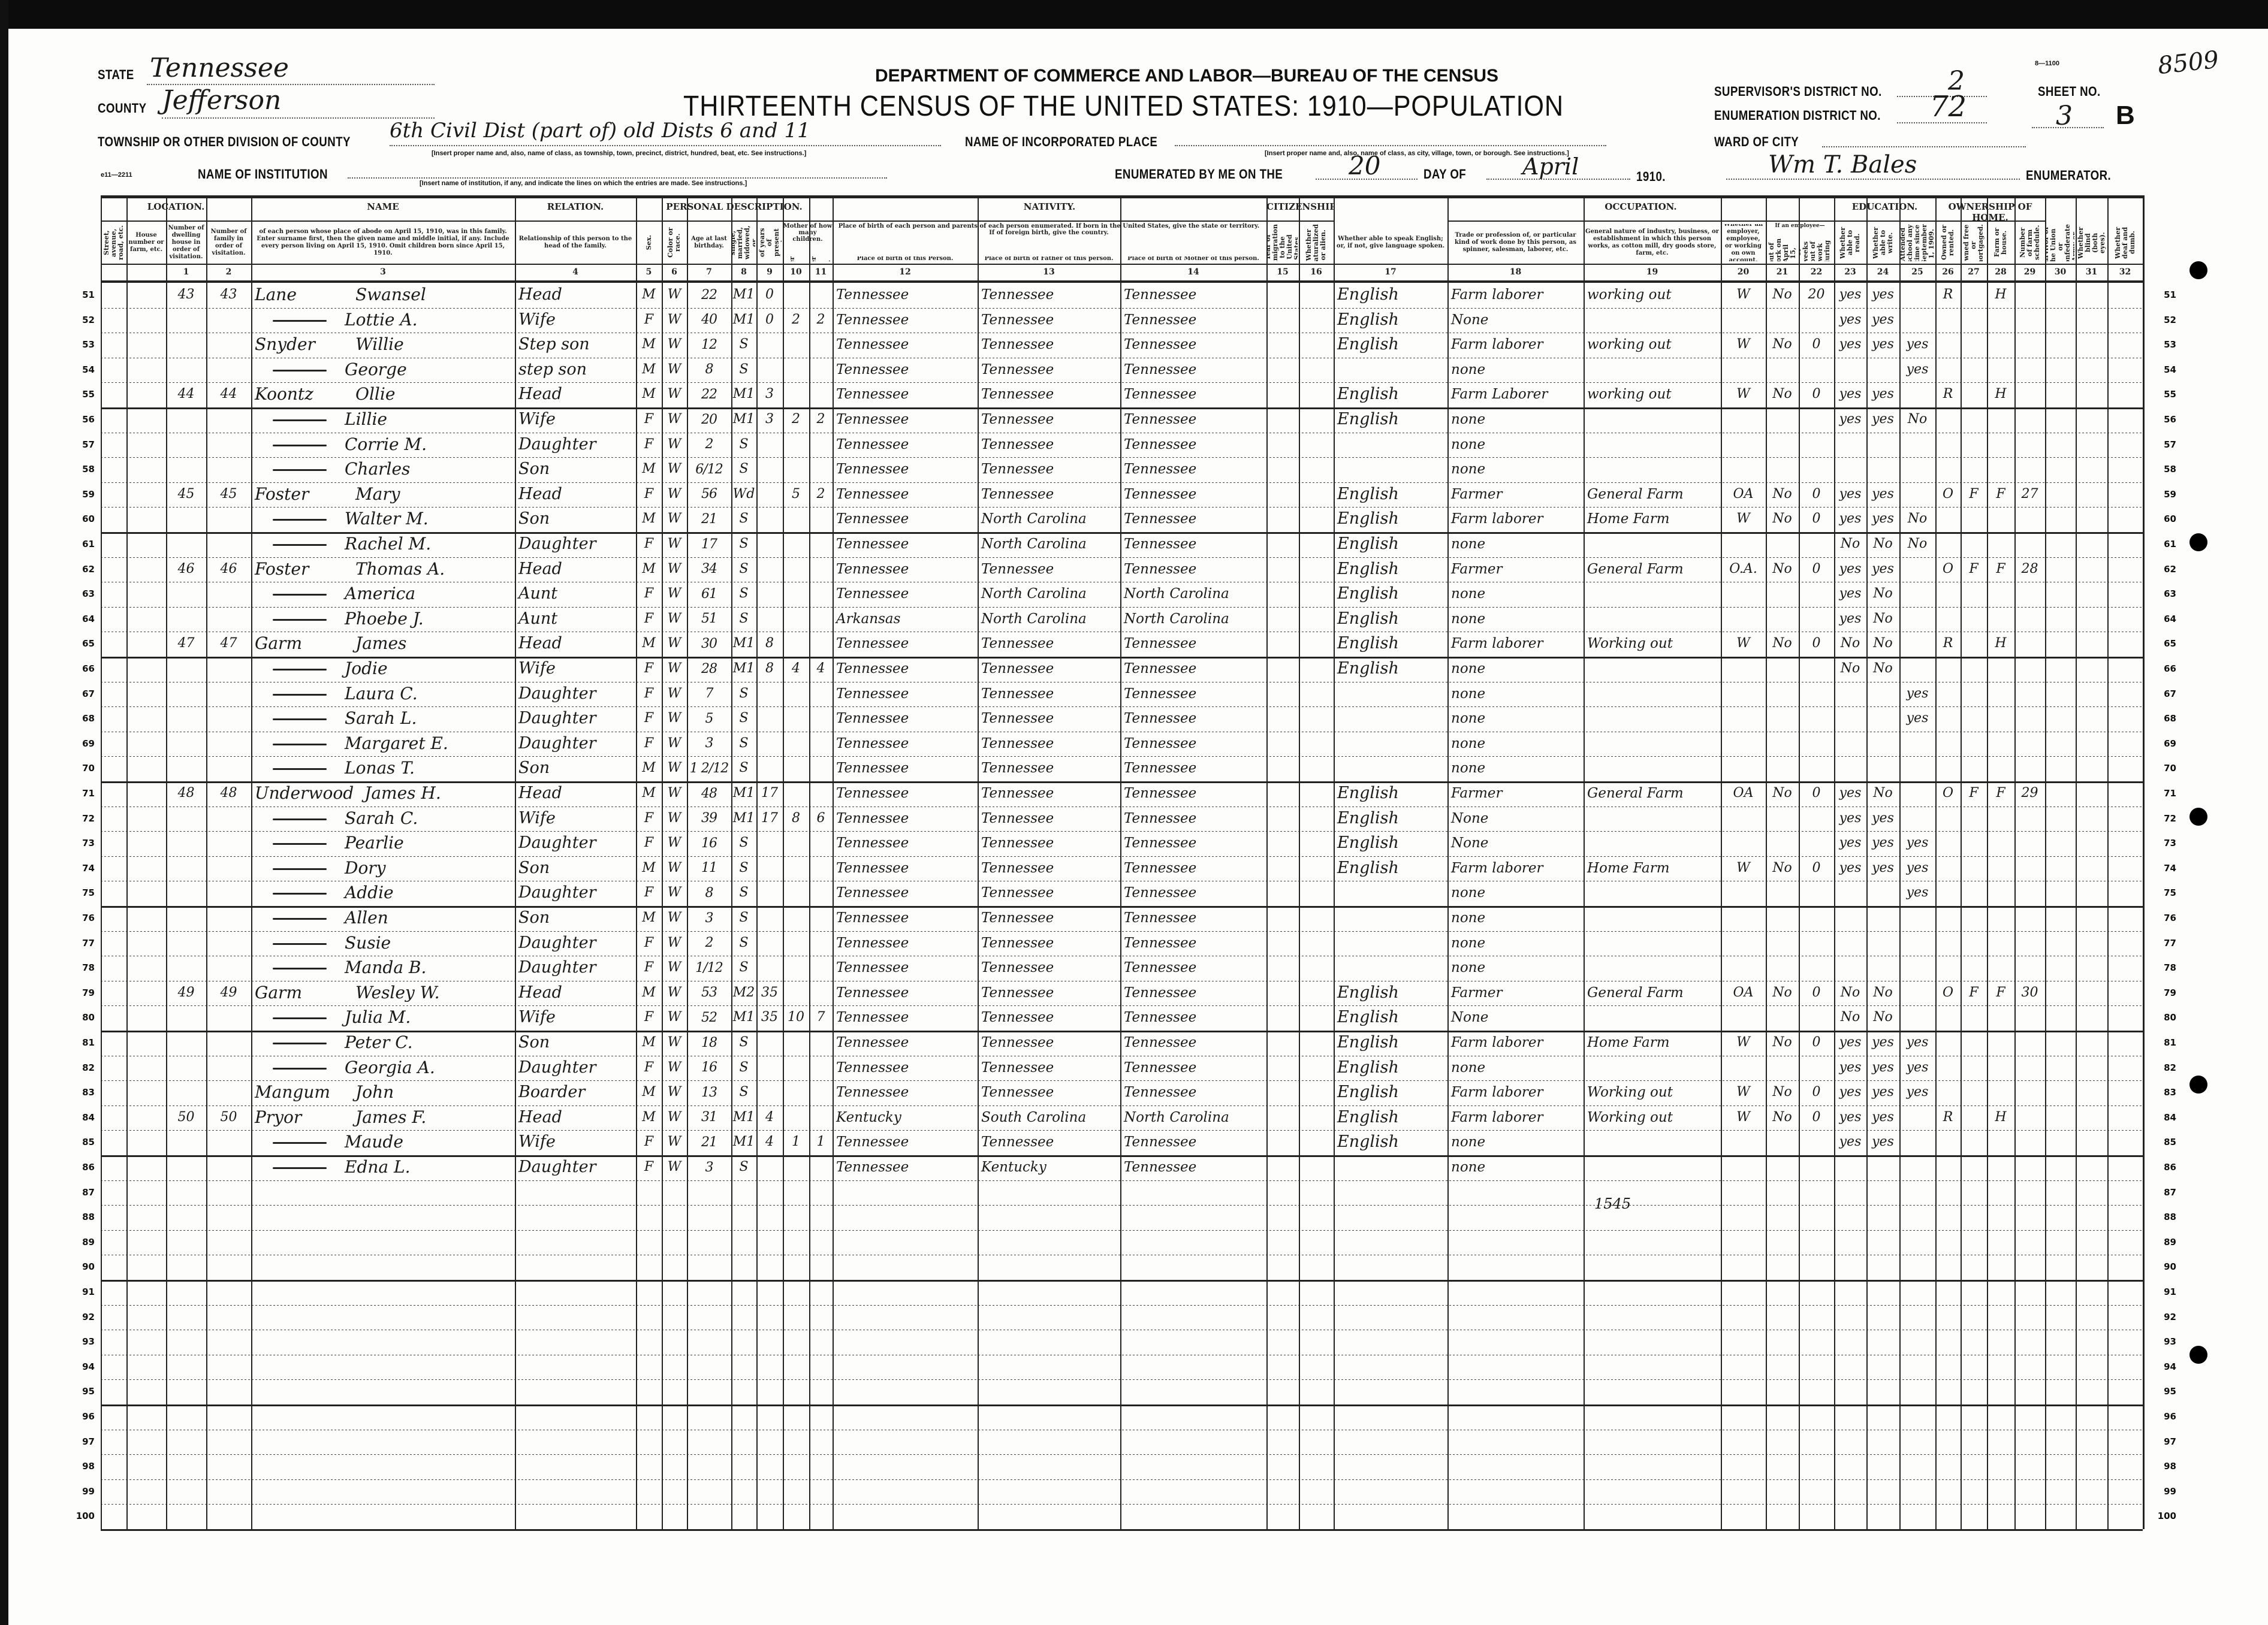 The image size is (2268, 1625). I want to click on cell-owned: O, so click(1948, 569).